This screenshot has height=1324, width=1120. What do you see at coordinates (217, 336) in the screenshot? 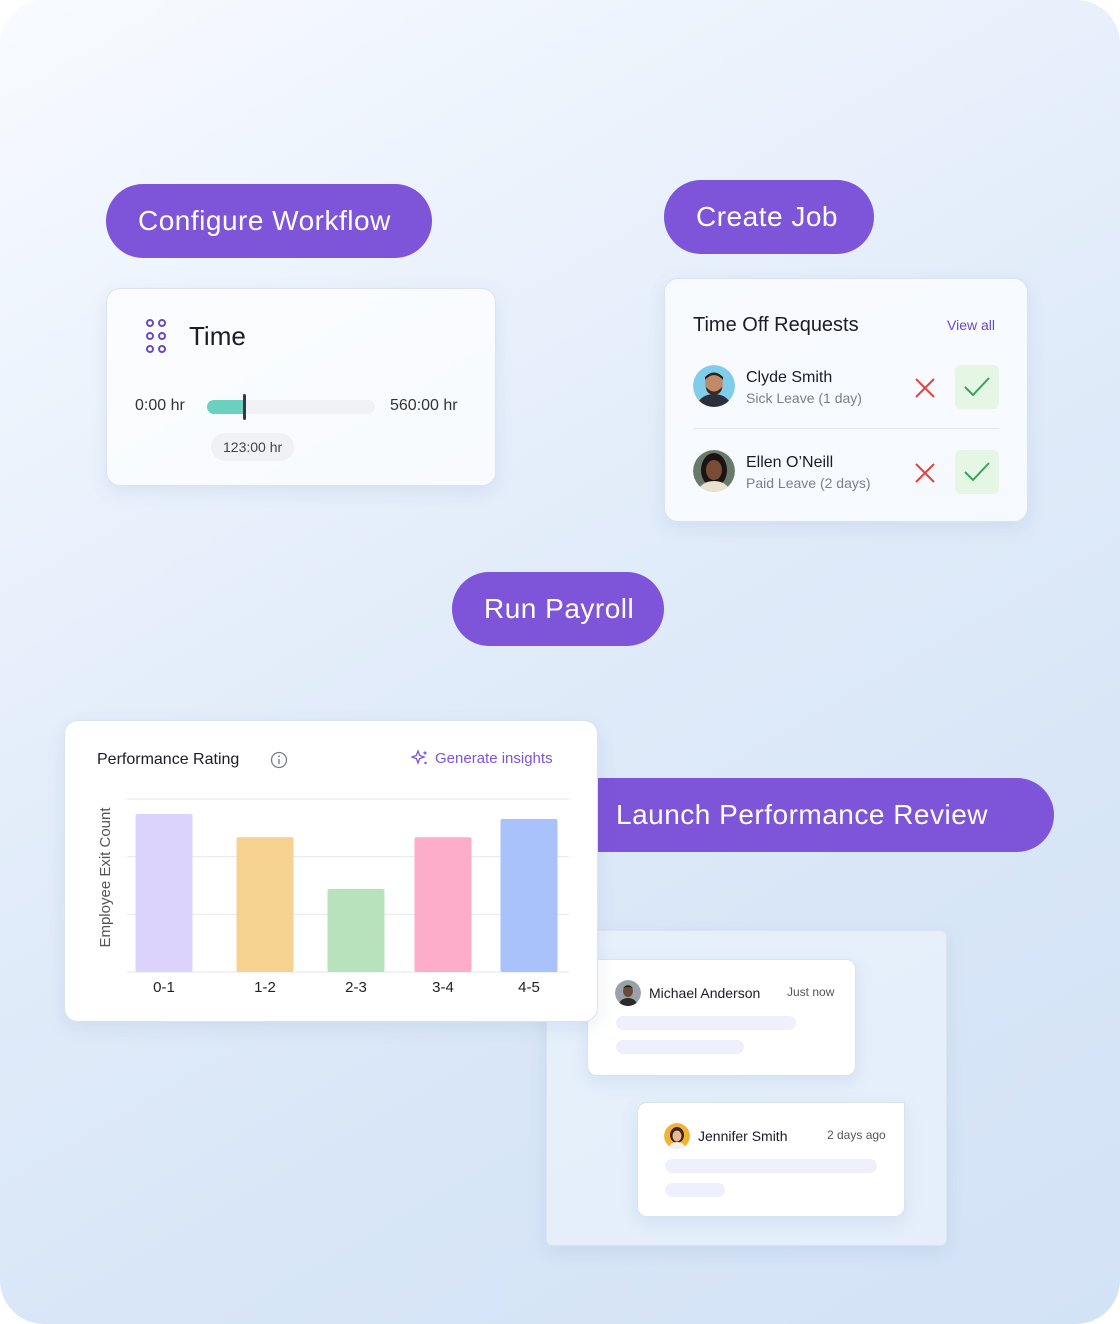
I see `time-card-title: Time` at bounding box center [217, 336].